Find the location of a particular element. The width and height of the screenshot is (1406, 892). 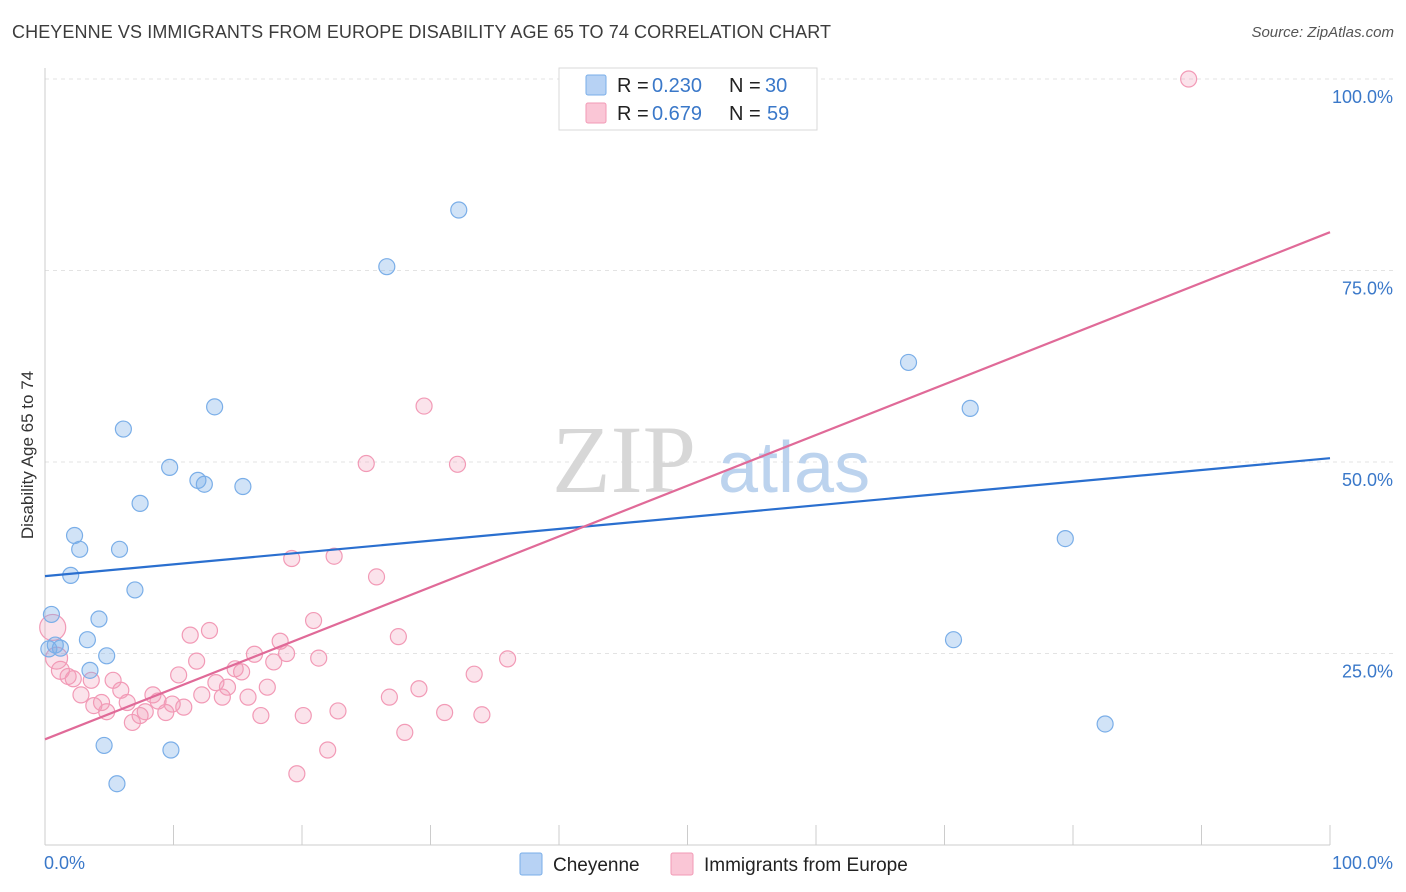

y-tick-label-0: 25.0% is located at coordinates (1367, 672).